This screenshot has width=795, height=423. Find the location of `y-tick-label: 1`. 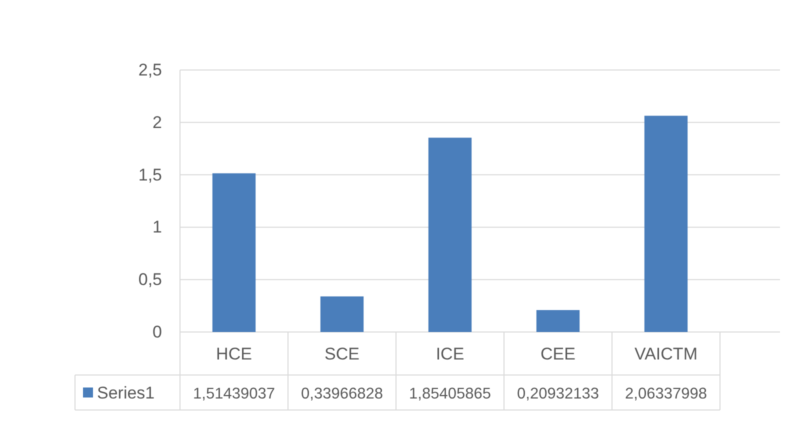

y-tick-label: 1 is located at coordinates (157, 227).